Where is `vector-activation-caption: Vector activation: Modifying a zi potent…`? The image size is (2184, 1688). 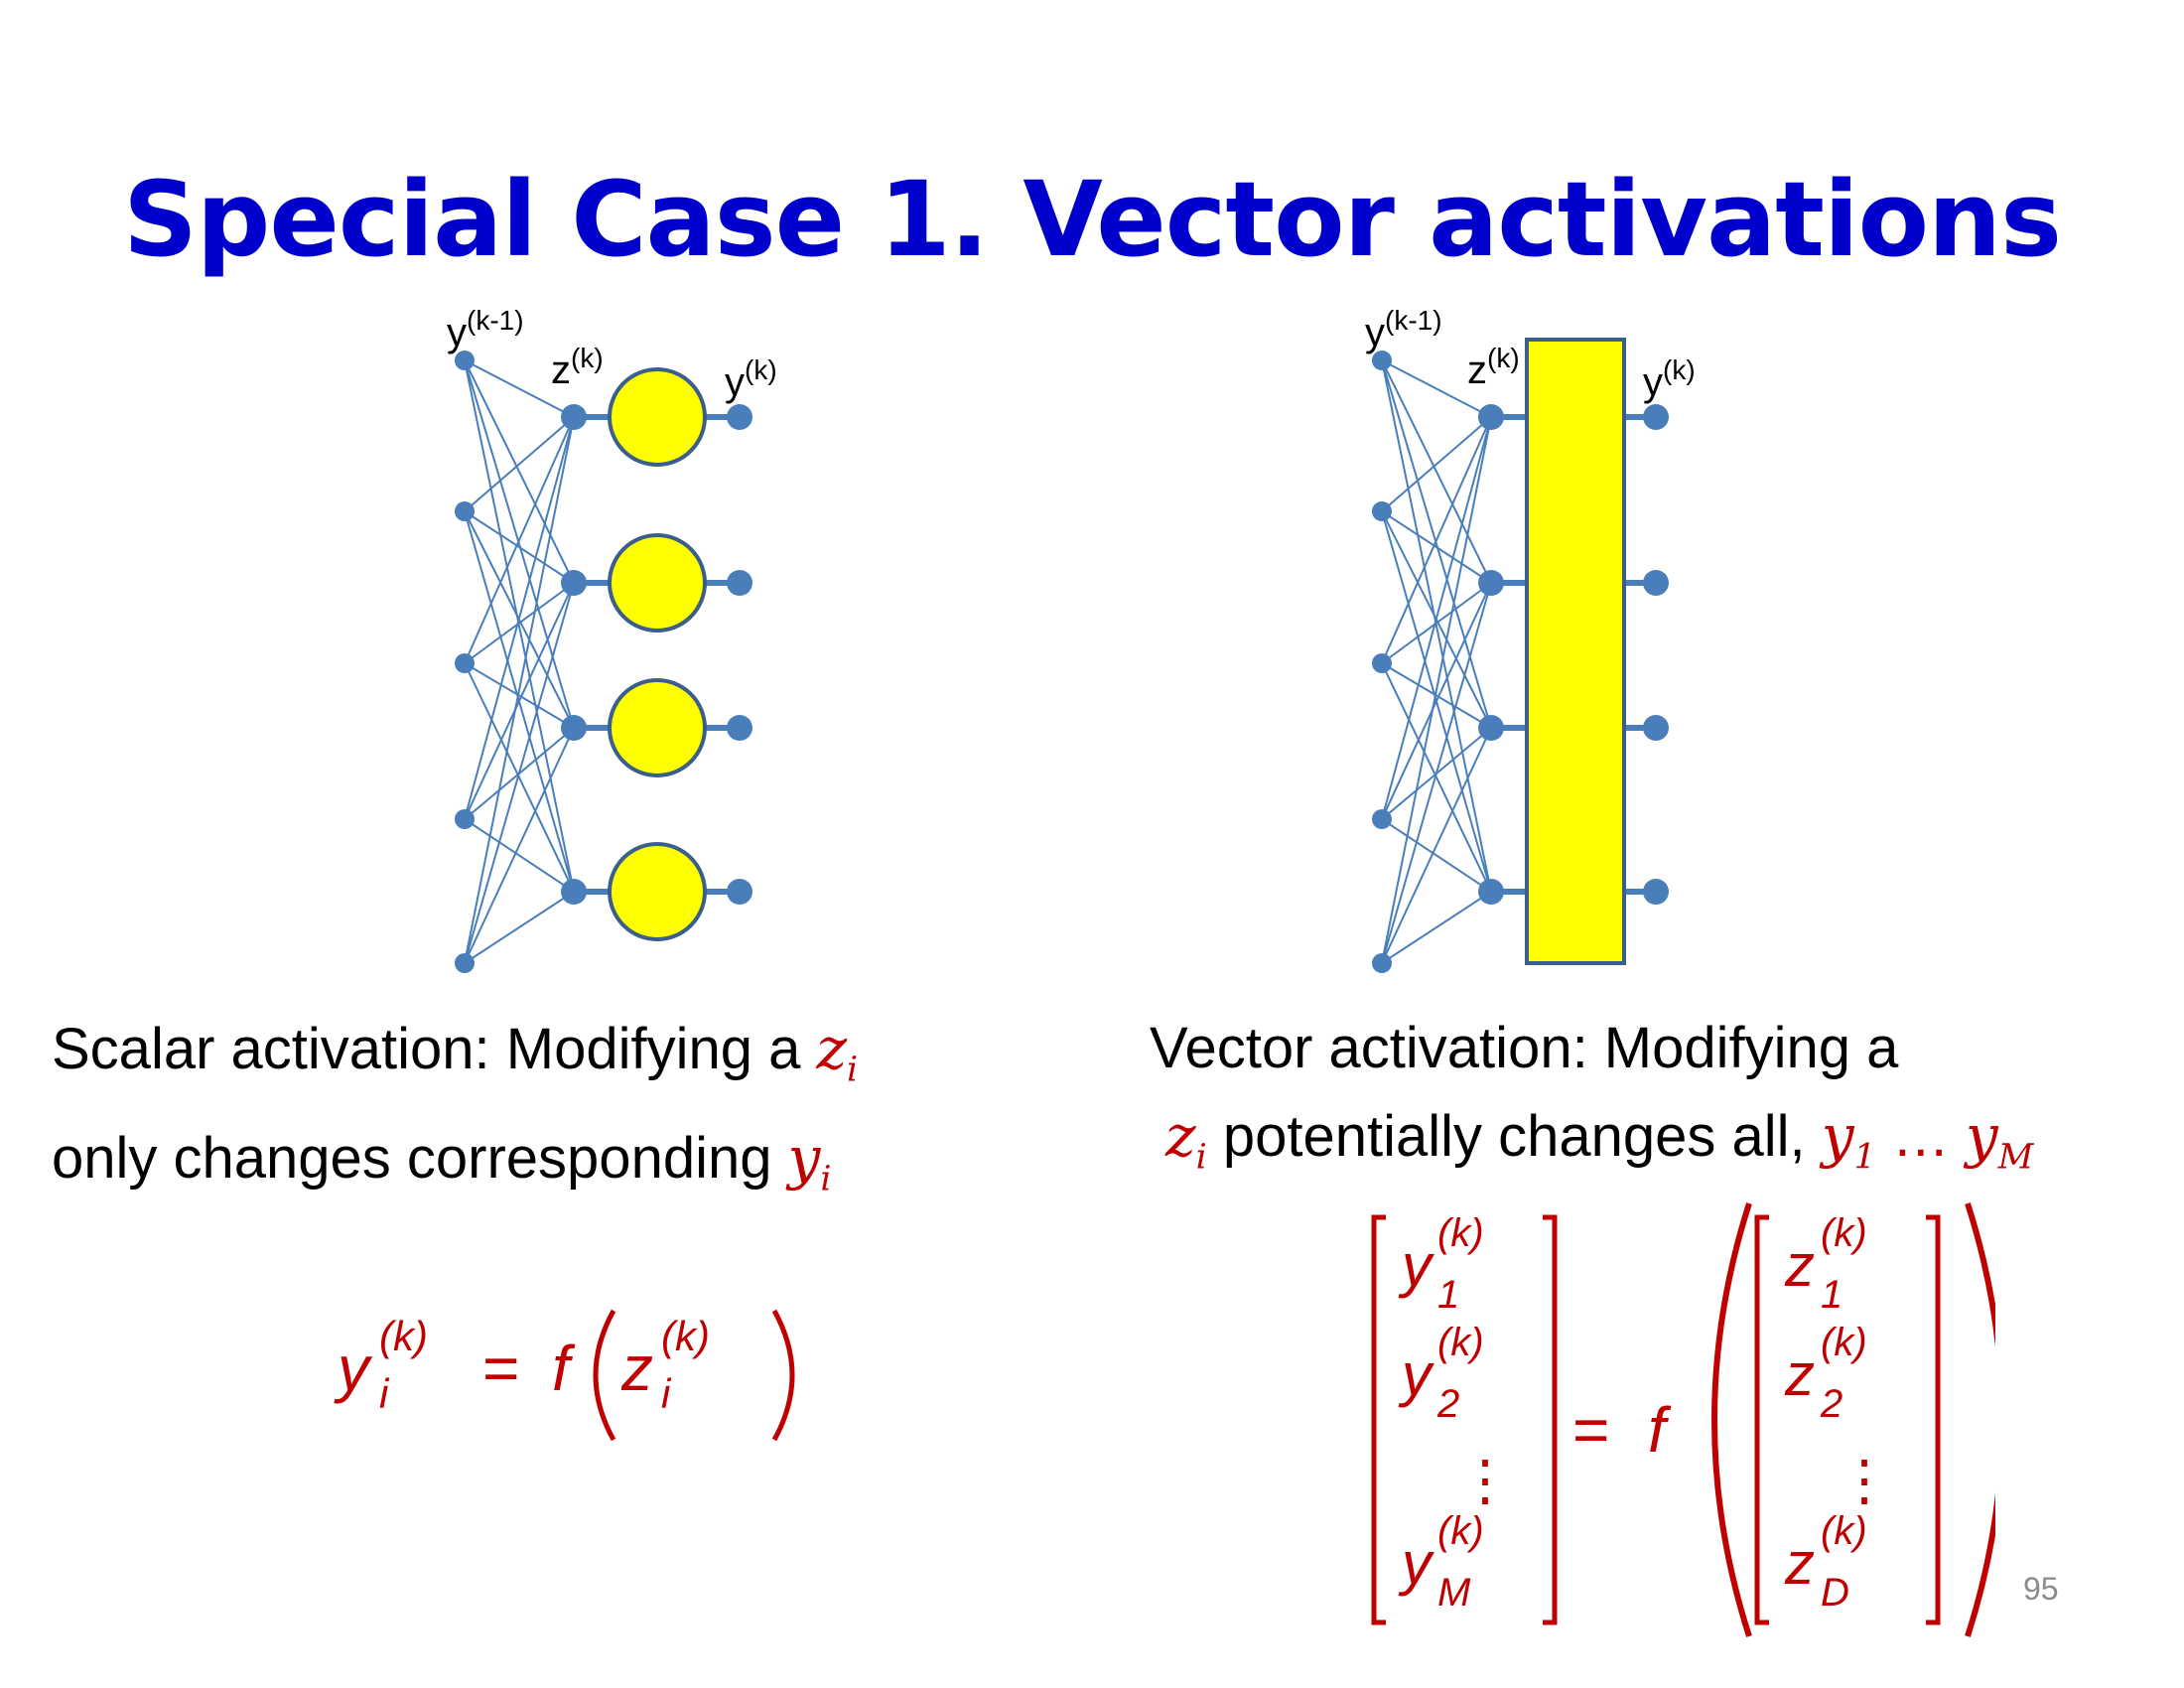 vector-activation-caption: Vector activation: Modifying a zi potent… is located at coordinates (1591, 1103).